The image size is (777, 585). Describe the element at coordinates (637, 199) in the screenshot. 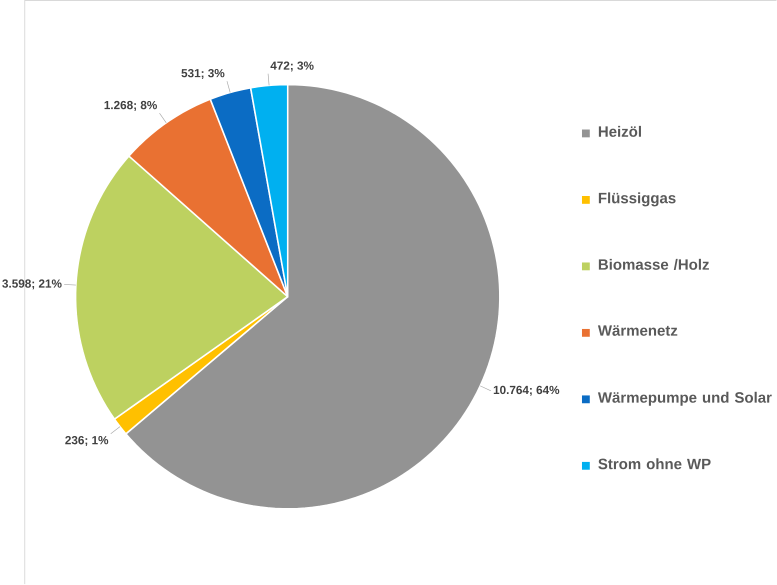

I see `legend-label: Flüssiggas` at that location.